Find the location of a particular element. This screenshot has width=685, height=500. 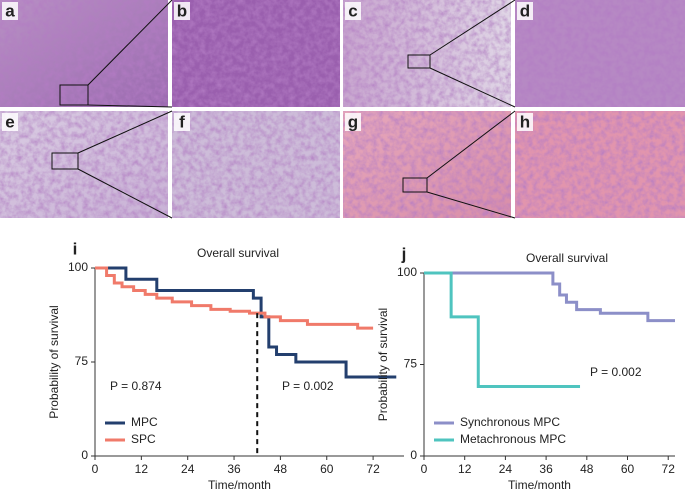

annotation: P = 0.874 is located at coordinates (136, 386).